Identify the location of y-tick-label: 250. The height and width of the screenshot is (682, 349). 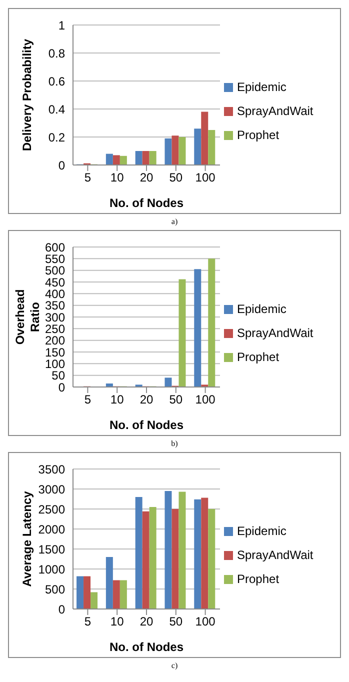
(55, 329).